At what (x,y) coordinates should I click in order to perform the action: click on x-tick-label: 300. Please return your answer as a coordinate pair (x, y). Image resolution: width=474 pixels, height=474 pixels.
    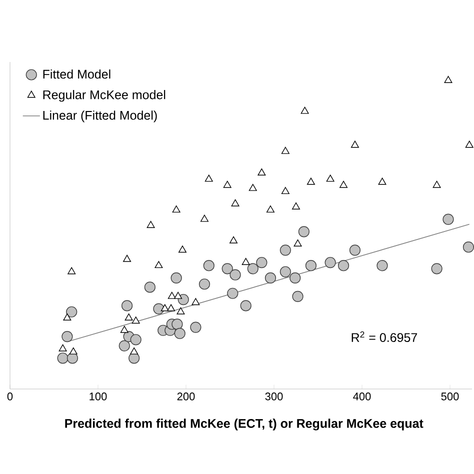
    Looking at the image, I should click on (274, 396).